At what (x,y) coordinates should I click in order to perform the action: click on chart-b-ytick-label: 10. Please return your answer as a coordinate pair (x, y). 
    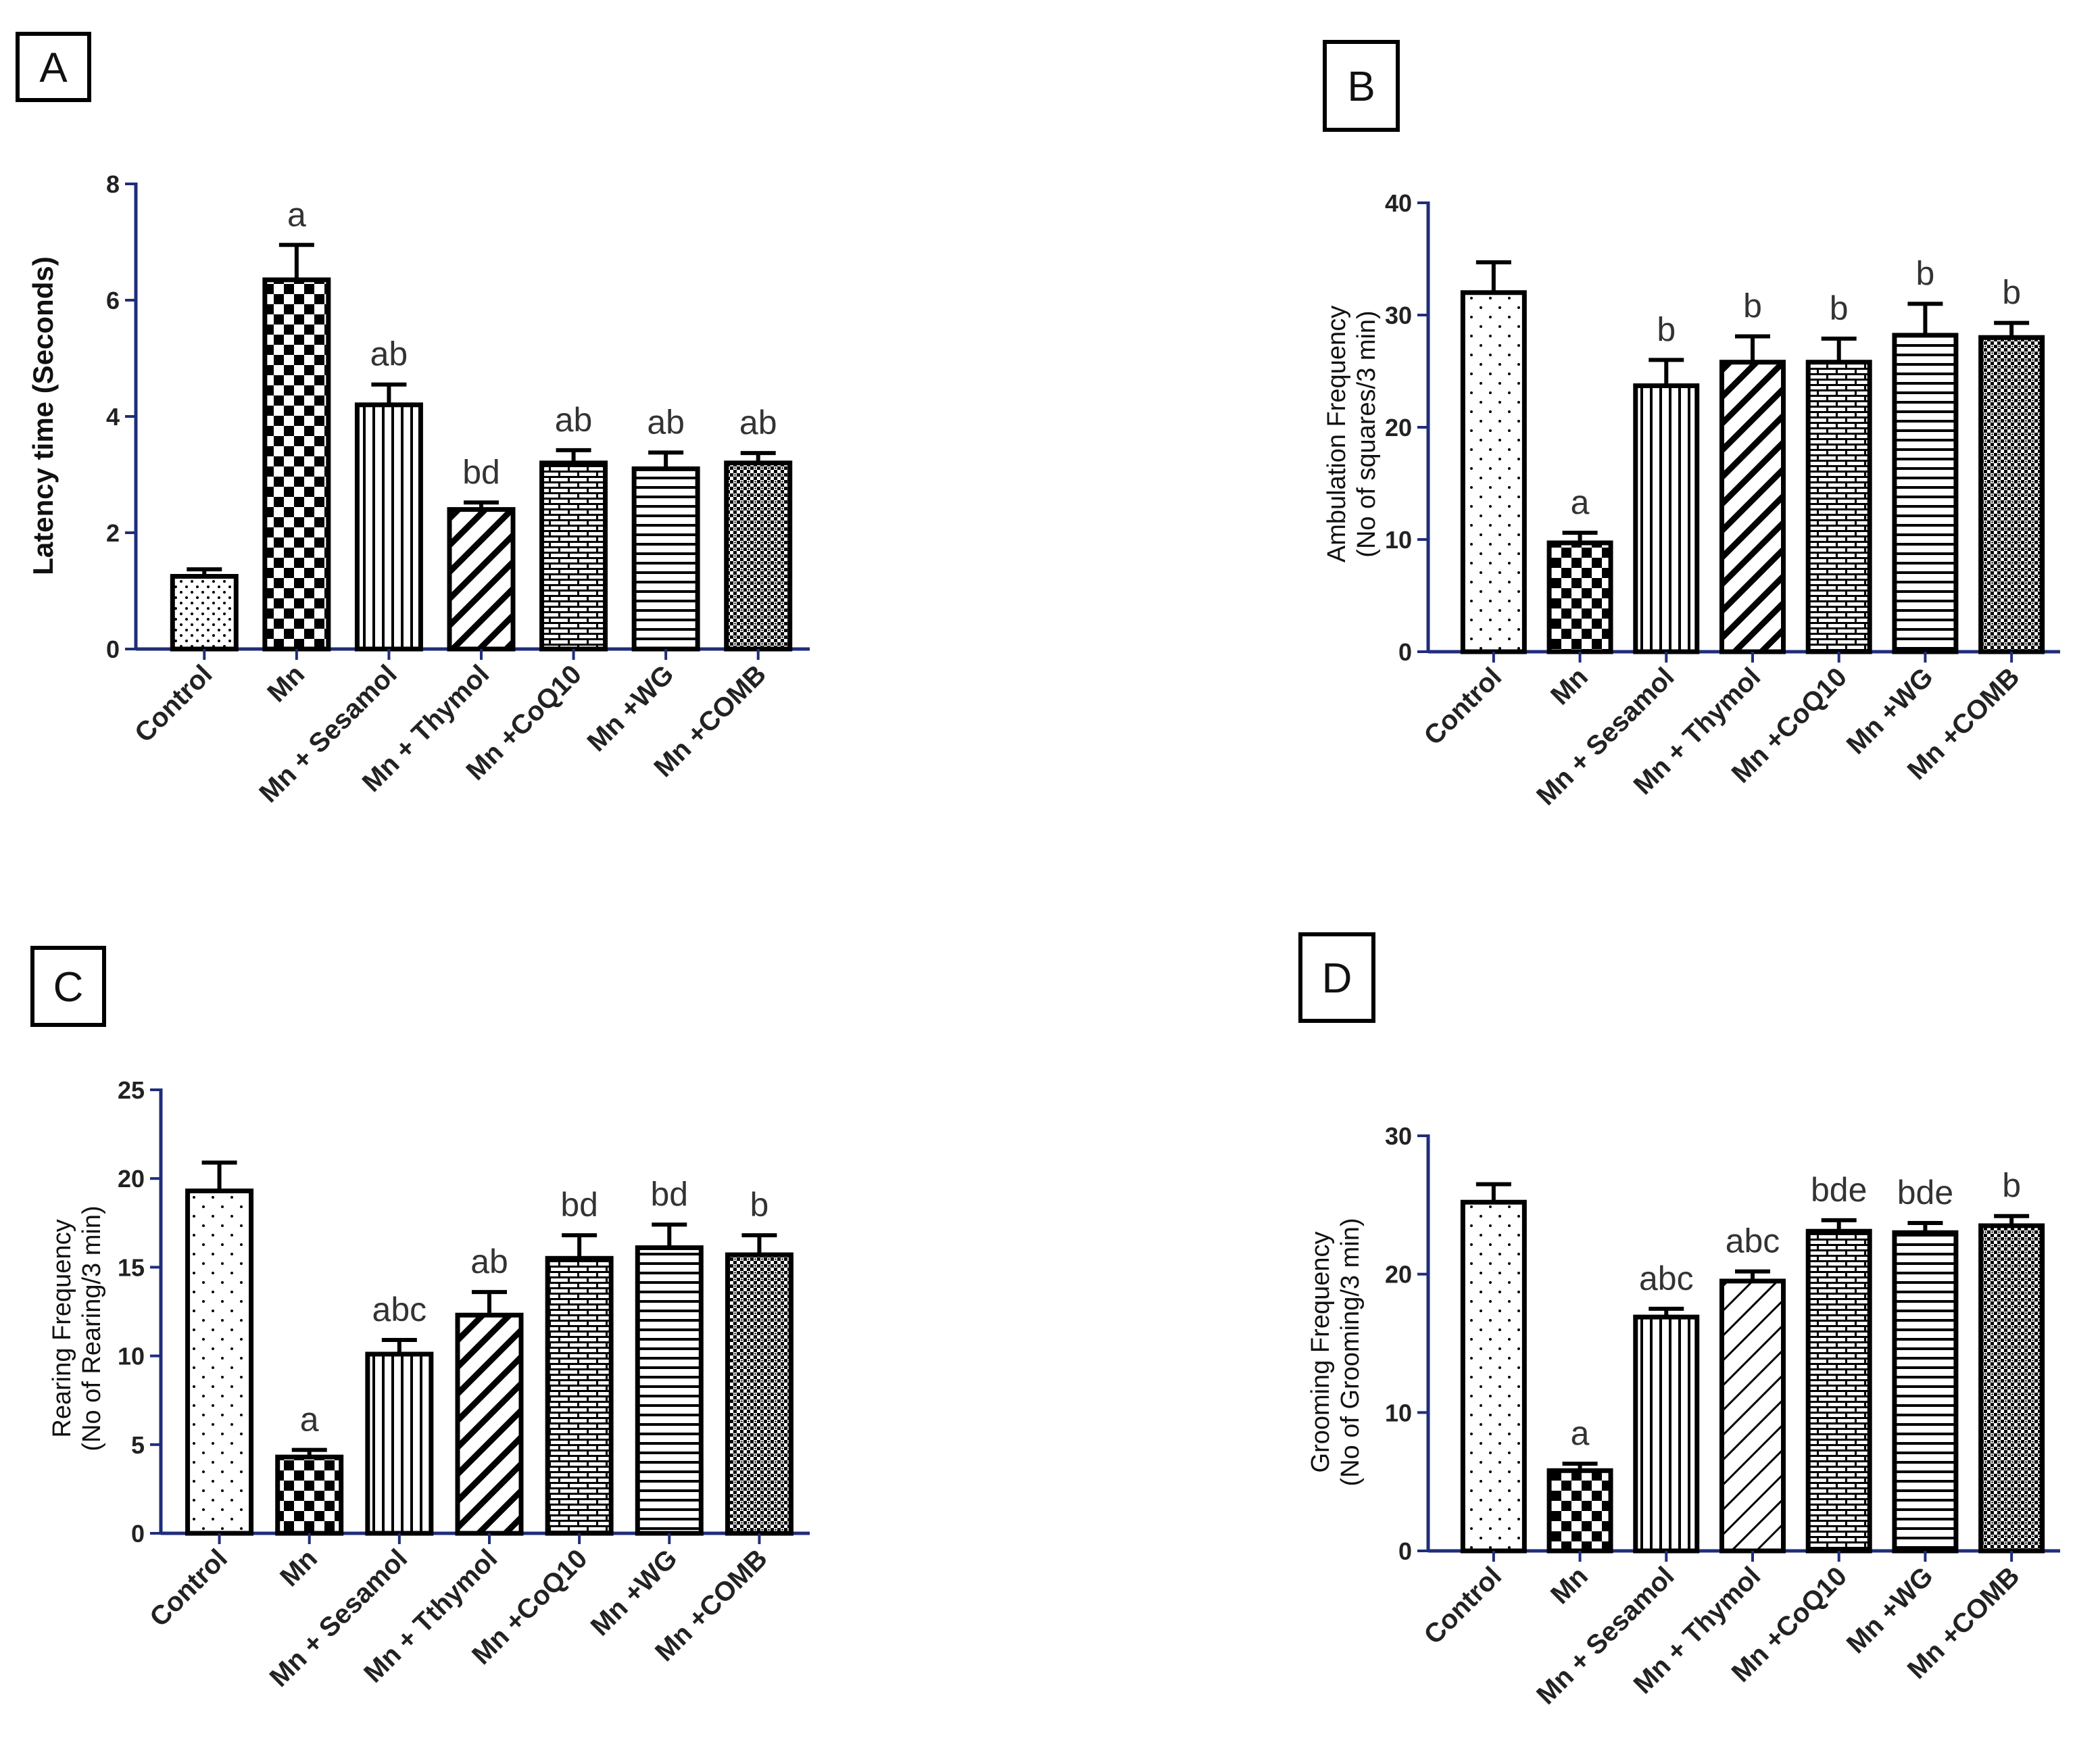
    Looking at the image, I should click on (1398, 540).